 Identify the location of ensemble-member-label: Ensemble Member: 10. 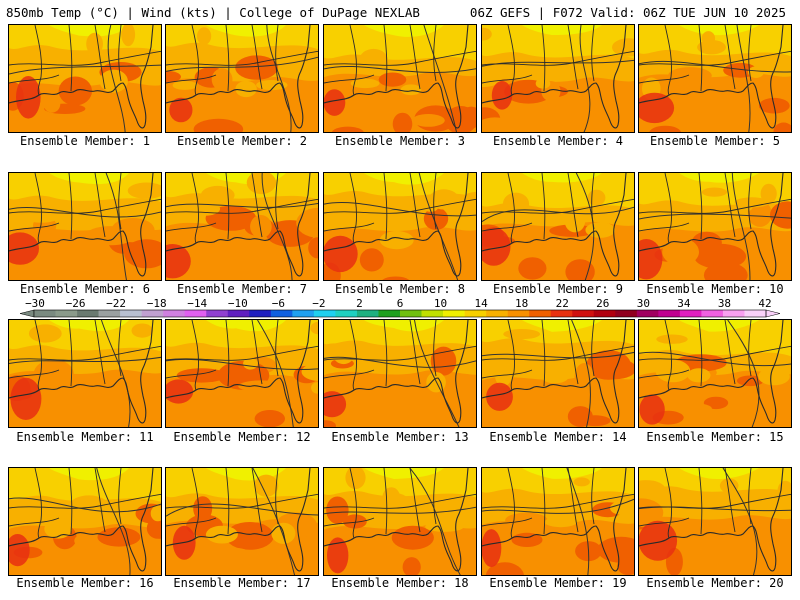
(715, 289).